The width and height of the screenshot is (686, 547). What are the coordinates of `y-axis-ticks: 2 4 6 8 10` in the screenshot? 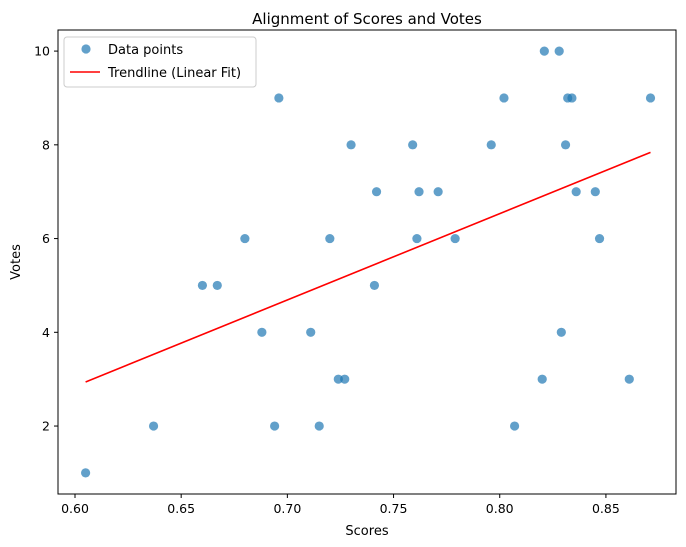 It's located at (46, 239).